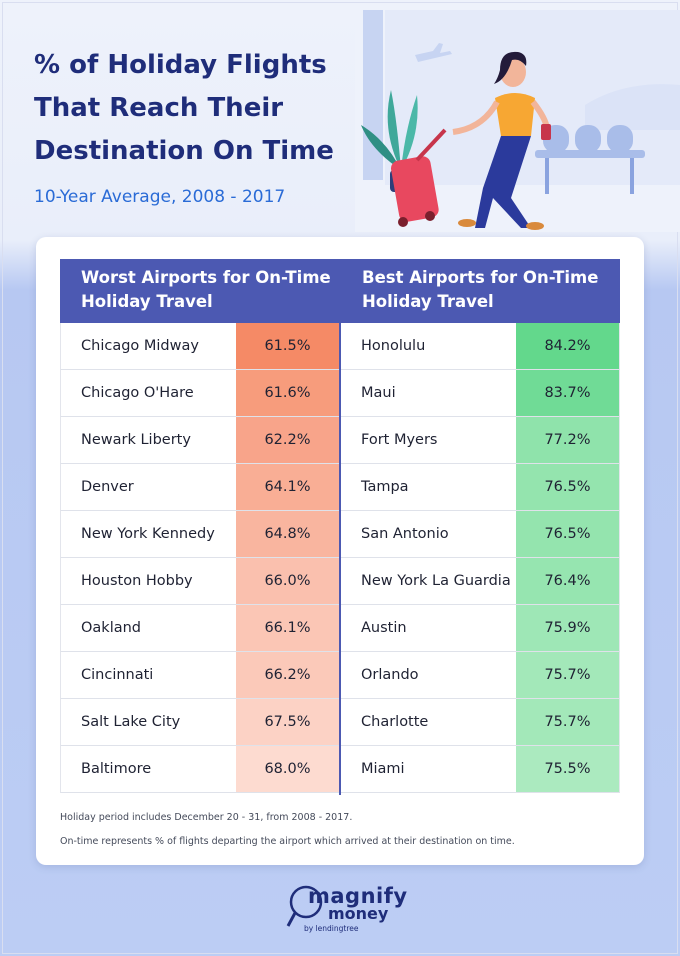  I want to click on best-airport-name: Austin, so click(384, 628).